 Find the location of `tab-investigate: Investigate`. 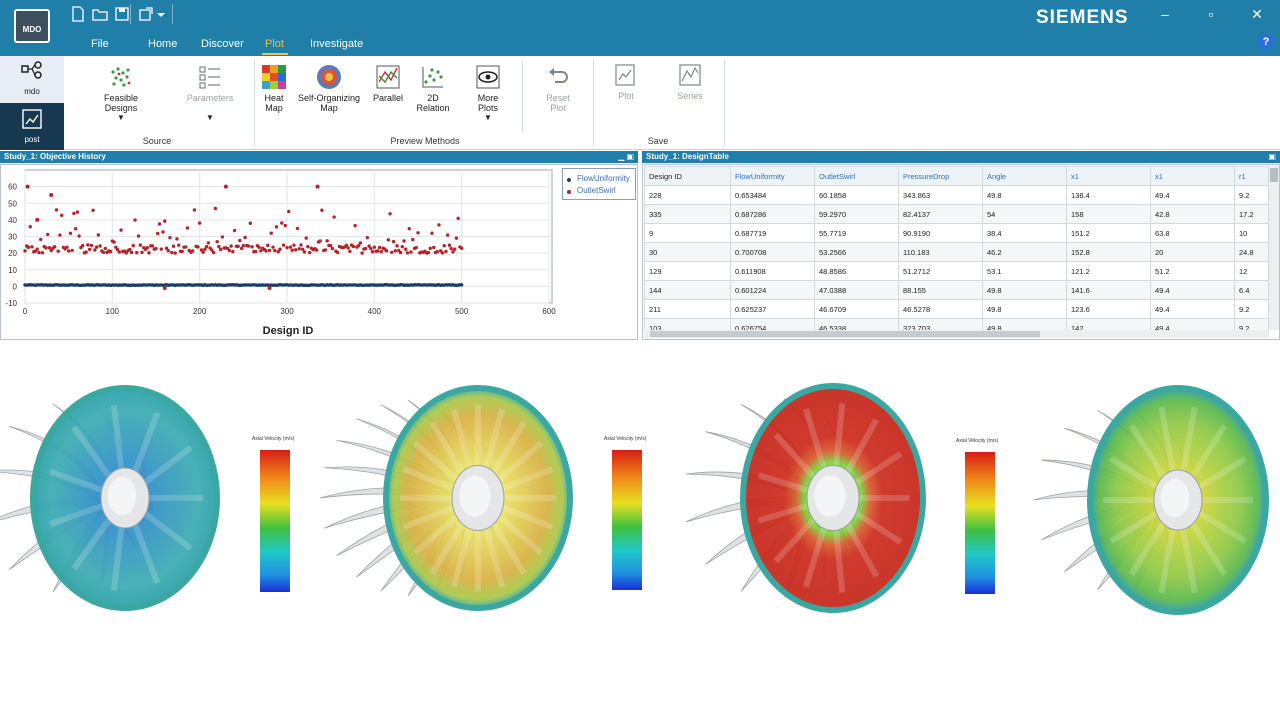

tab-investigate: Investigate is located at coordinates (337, 44).